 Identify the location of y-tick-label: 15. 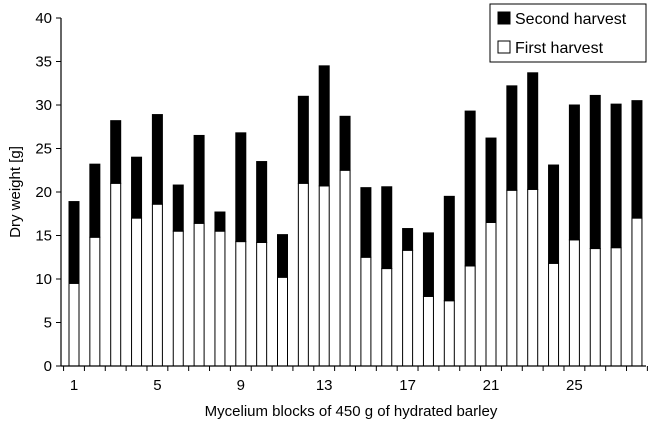
(43, 236).